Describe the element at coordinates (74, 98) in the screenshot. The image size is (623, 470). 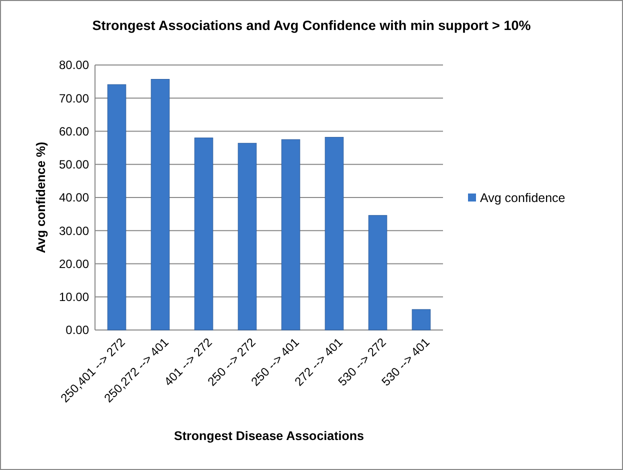
I see `y-tick-label: 70.00` at that location.